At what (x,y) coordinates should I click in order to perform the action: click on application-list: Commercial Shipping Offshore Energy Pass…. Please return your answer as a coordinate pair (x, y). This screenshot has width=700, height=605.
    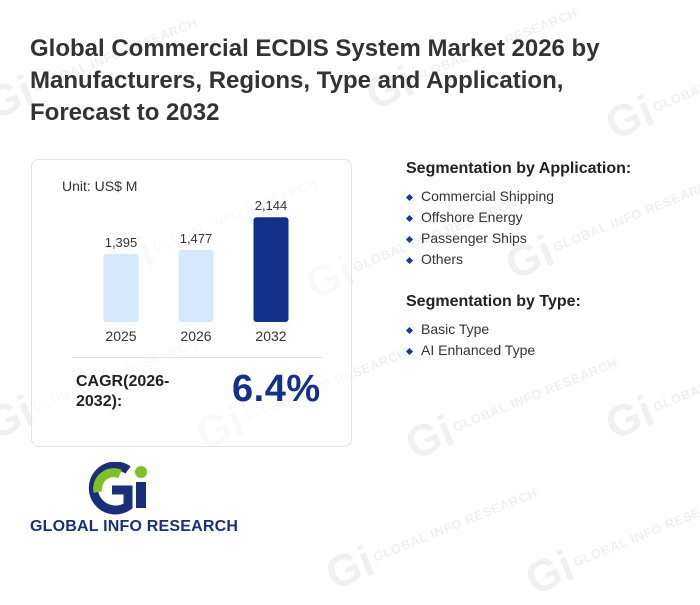
    Looking at the image, I should click on (518, 228).